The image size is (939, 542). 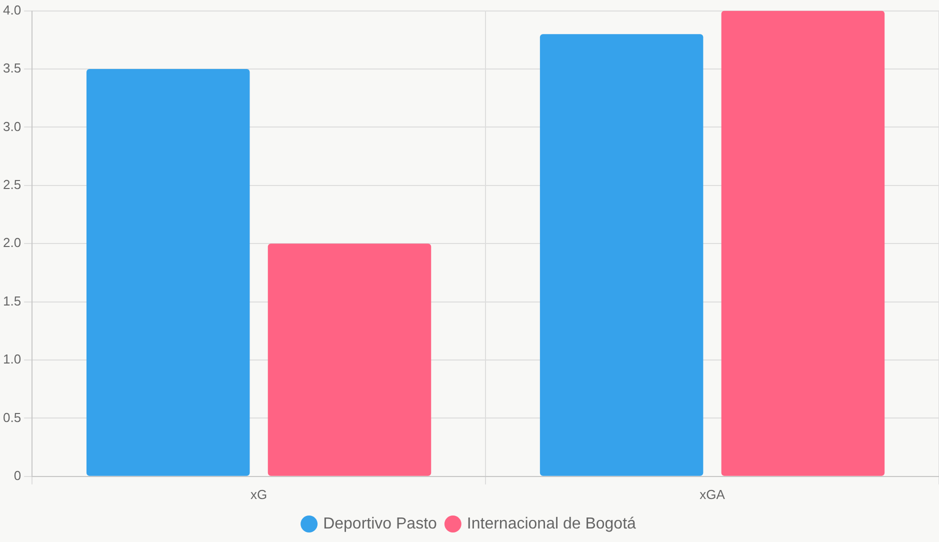 I want to click on y-tick-label: 1.0, so click(x=12, y=359).